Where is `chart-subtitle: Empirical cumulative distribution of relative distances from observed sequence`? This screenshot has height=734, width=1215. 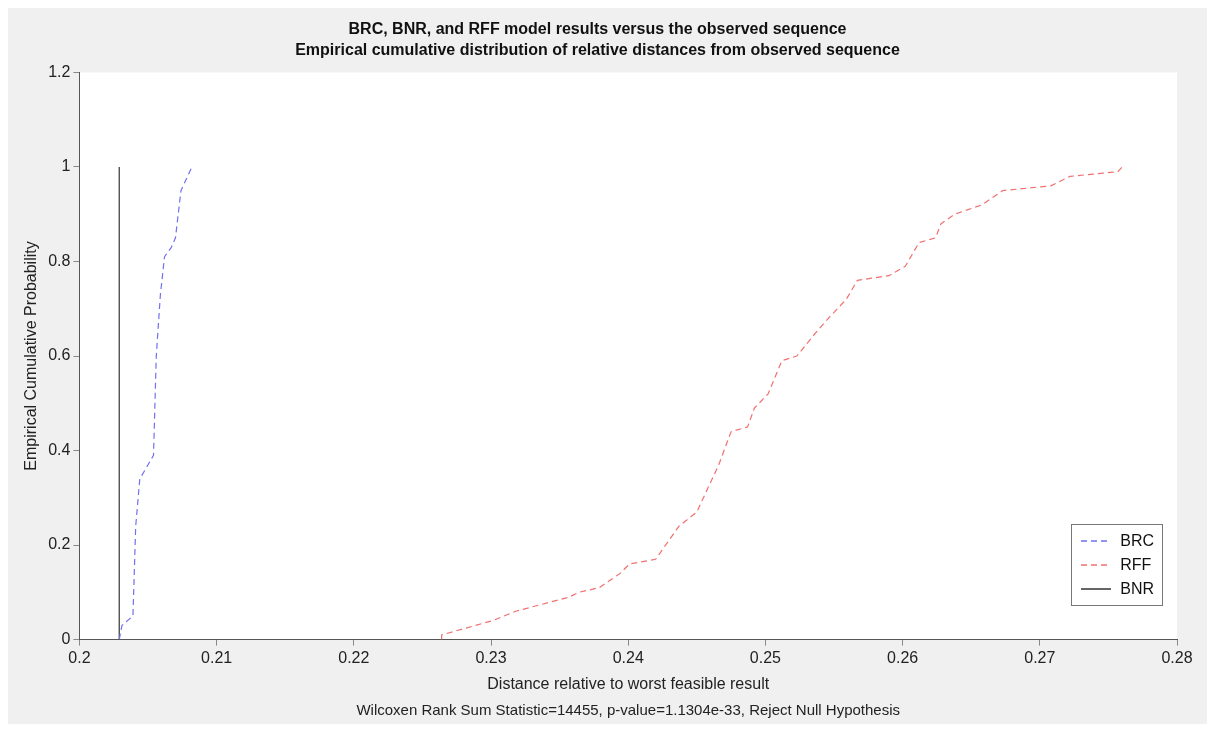
chart-subtitle: Empirical cumulative distribution of relative distances from observed sequence is located at coordinates (597, 50).